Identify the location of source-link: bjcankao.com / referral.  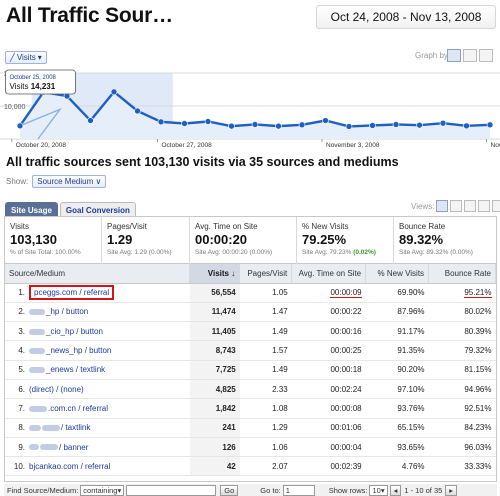
(70, 466).